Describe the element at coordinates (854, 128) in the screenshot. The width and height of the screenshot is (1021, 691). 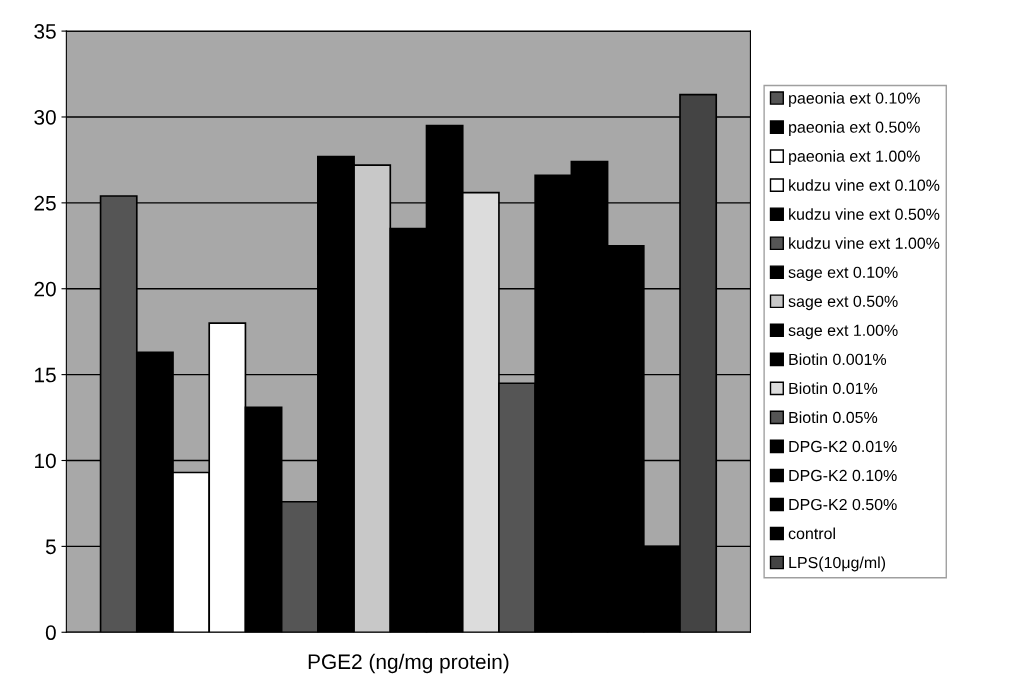
I see `legend-label: paeonia ext 0.50%` at that location.